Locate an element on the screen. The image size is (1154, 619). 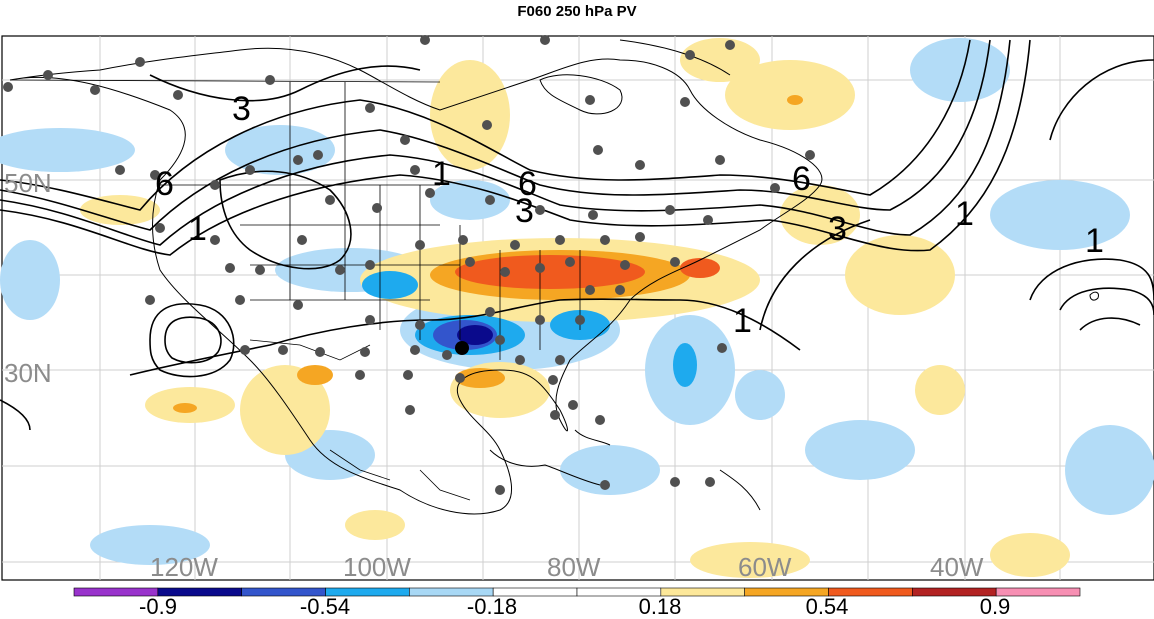
colorbar-labels: -0.9 -0.54 -0.18 0.18 0.54 0.9 is located at coordinates (574, 606).